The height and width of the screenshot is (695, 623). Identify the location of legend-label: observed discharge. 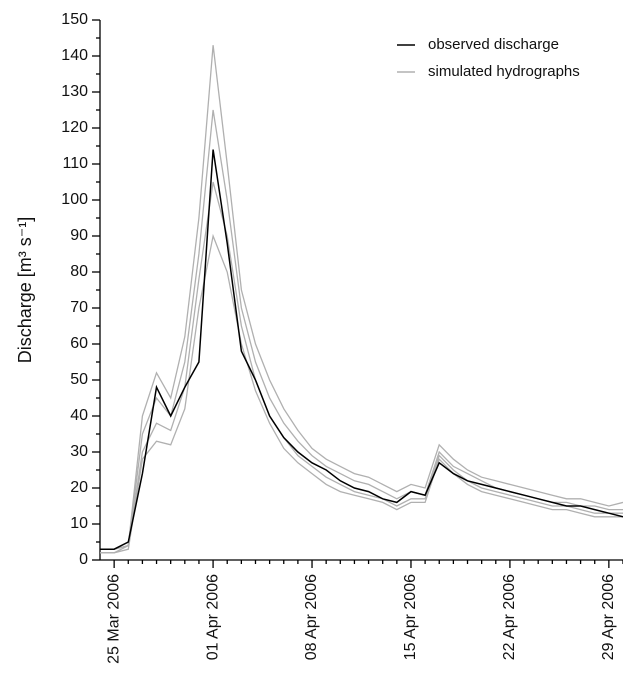
(493, 44).